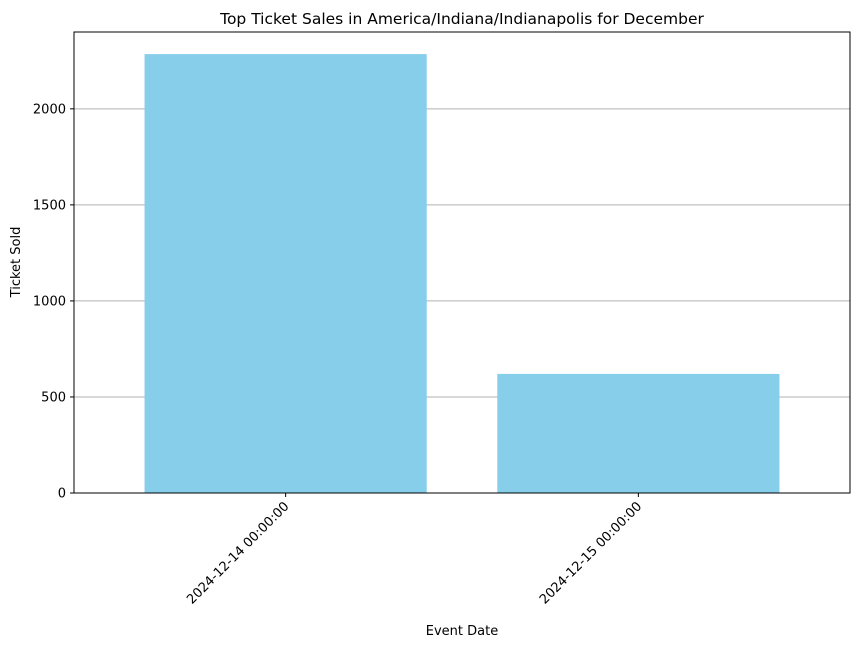 The height and width of the screenshot is (646, 859). What do you see at coordinates (49, 205) in the screenshot?
I see `y-tick-label: 1500` at bounding box center [49, 205].